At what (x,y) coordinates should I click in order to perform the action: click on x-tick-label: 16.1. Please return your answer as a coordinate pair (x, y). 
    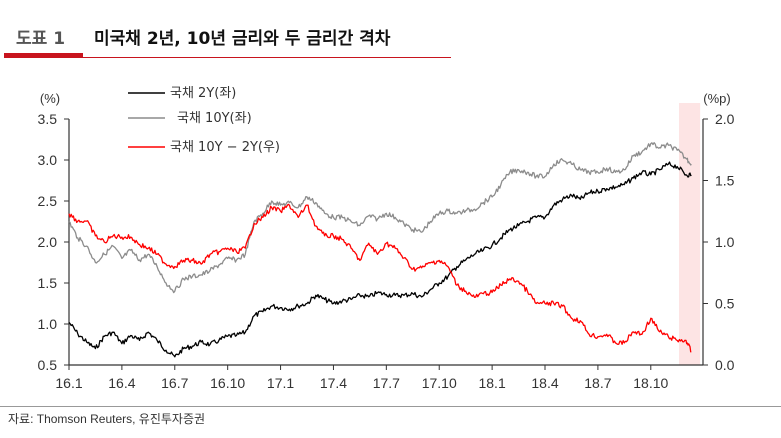
    Looking at the image, I should click on (68, 383).